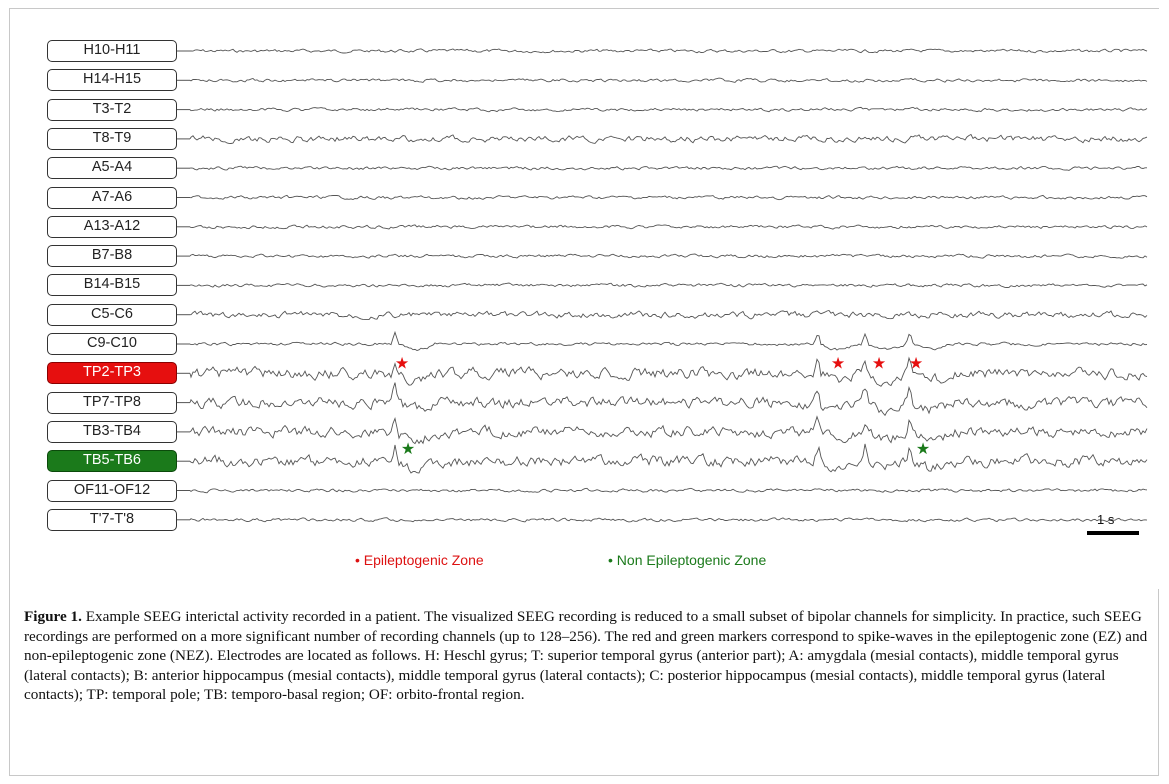  Describe the element at coordinates (668, 168) in the screenshot. I see `trace-a5-a4` at that location.